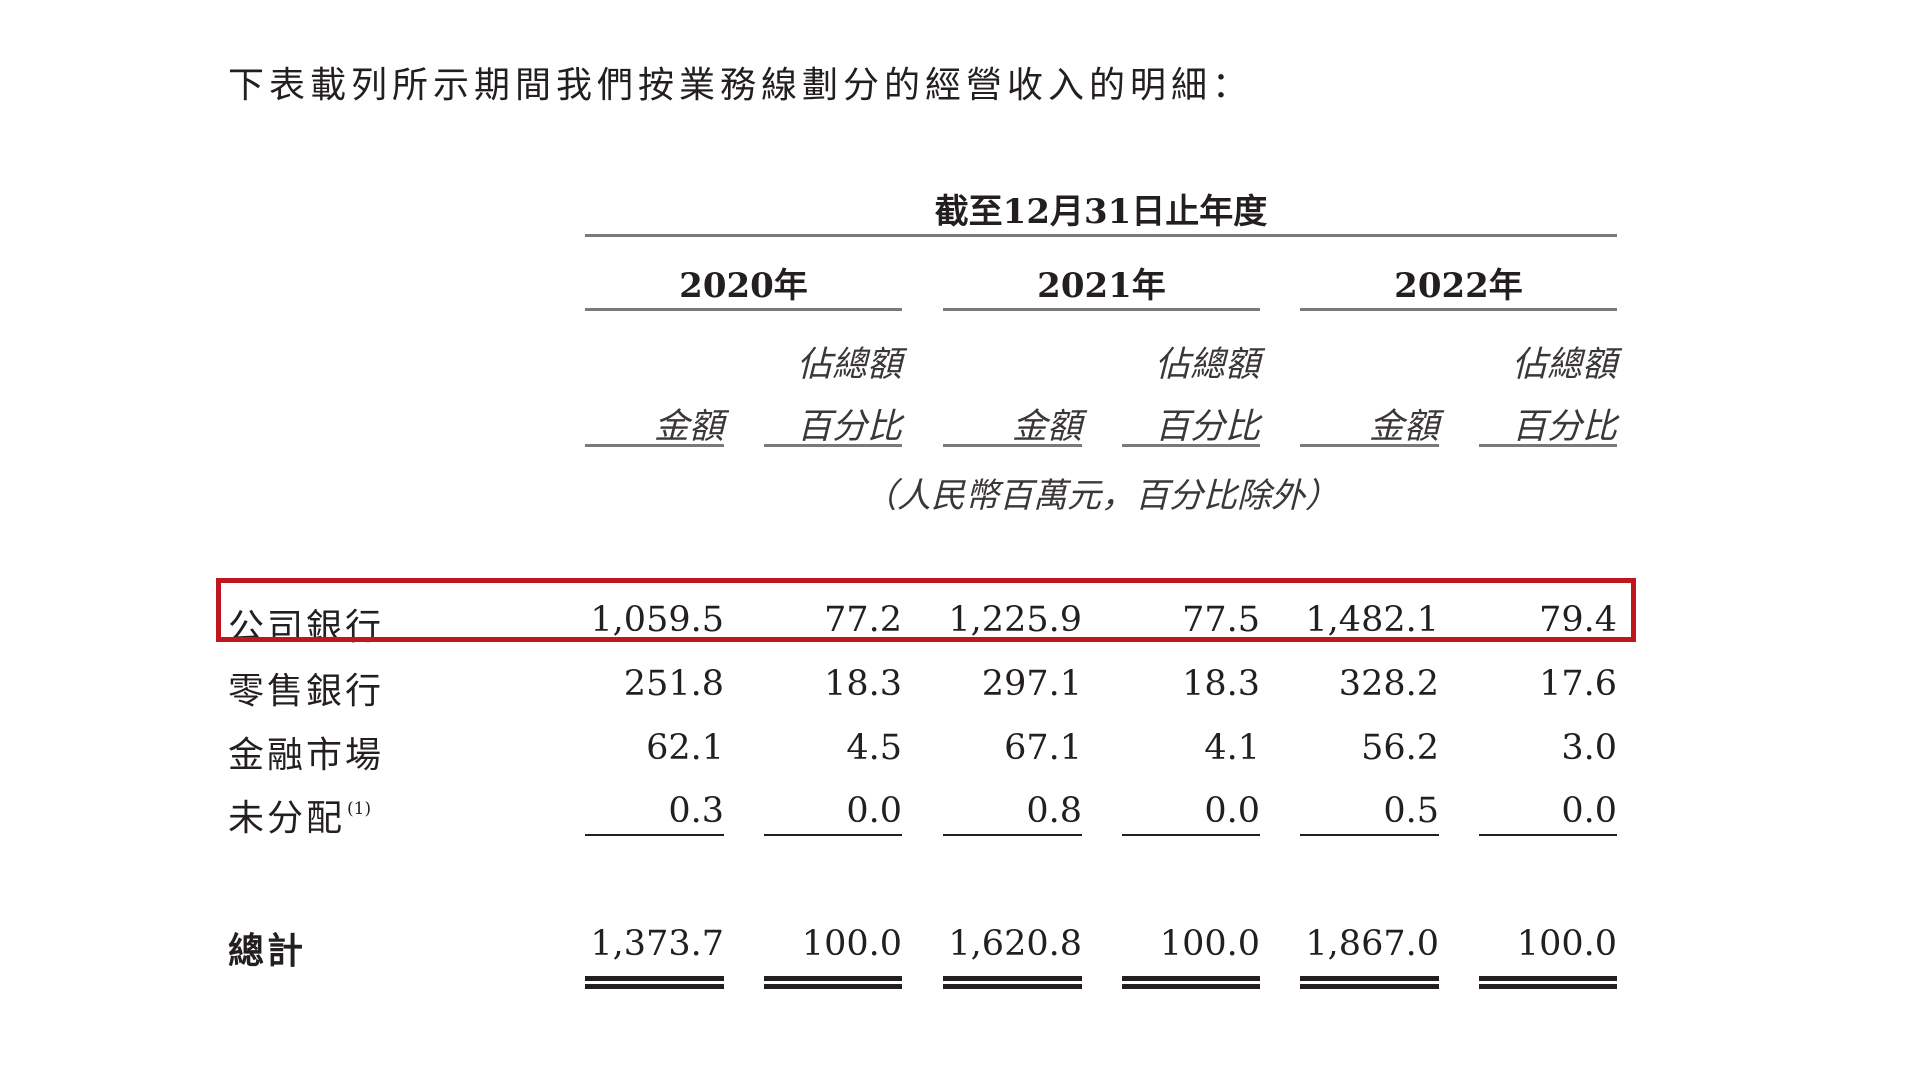  Describe the element at coordinates (1101, 212) in the screenshot. I see `period-header: 截至12月31日止年度` at that location.